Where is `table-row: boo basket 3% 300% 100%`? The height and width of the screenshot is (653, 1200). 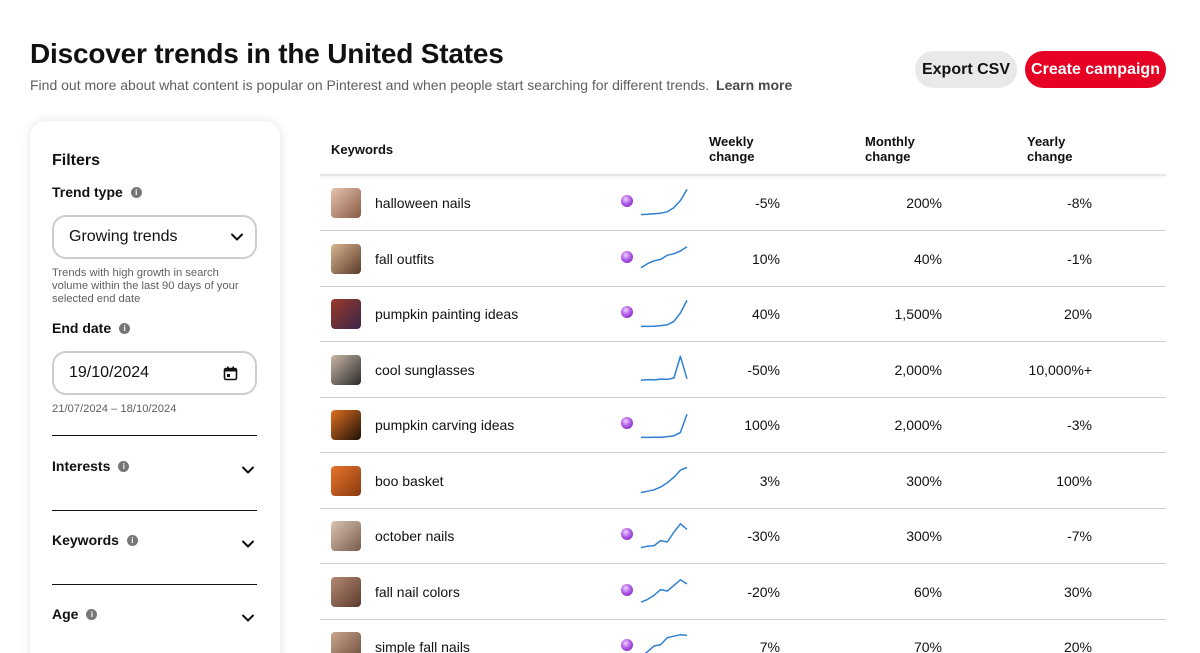
table-row: boo basket 3% 300% 100% is located at coordinates (743, 481).